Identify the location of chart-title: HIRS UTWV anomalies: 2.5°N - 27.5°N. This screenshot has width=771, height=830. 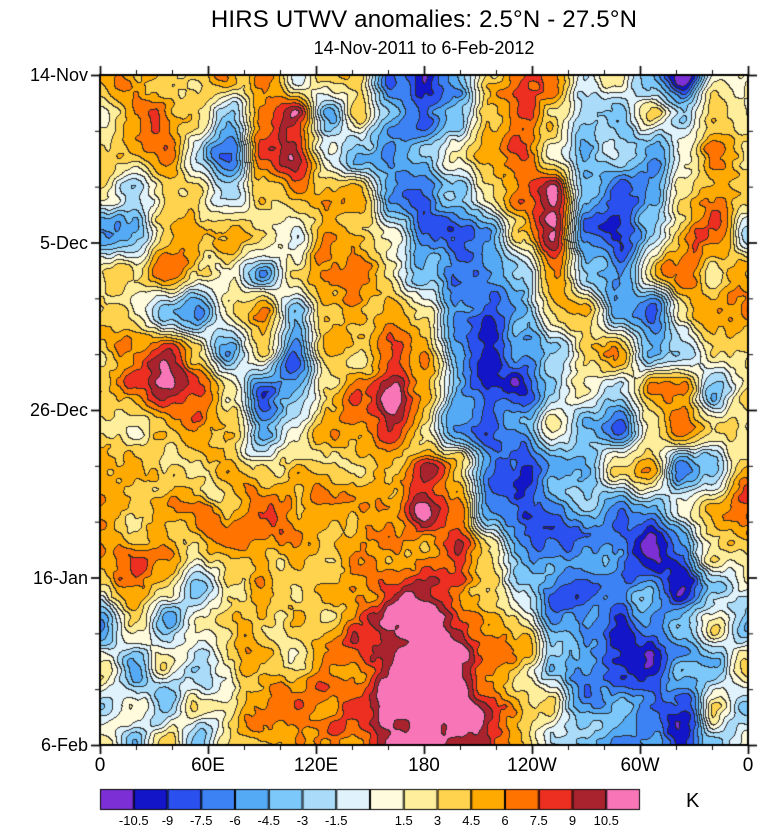
(424, 19).